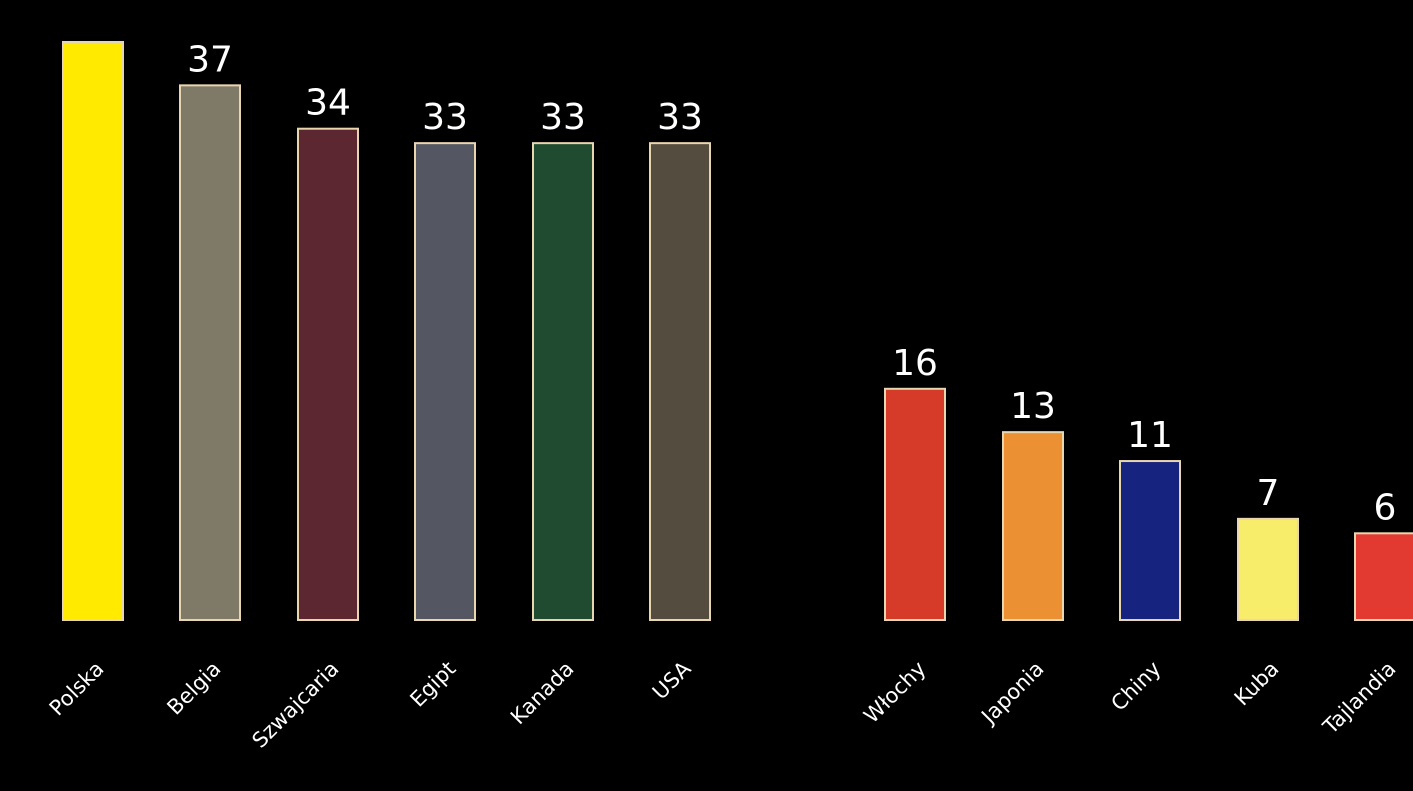 Image resolution: width=1413 pixels, height=791 pixels. I want to click on category-label-chiny: Chiny, so click(1135, 686).